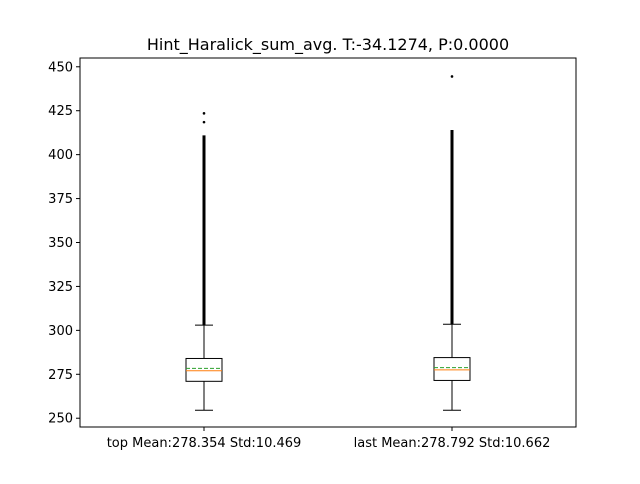  I want to click on x-tick-label: last Mean:278.792 Std:10.662, so click(452, 443).